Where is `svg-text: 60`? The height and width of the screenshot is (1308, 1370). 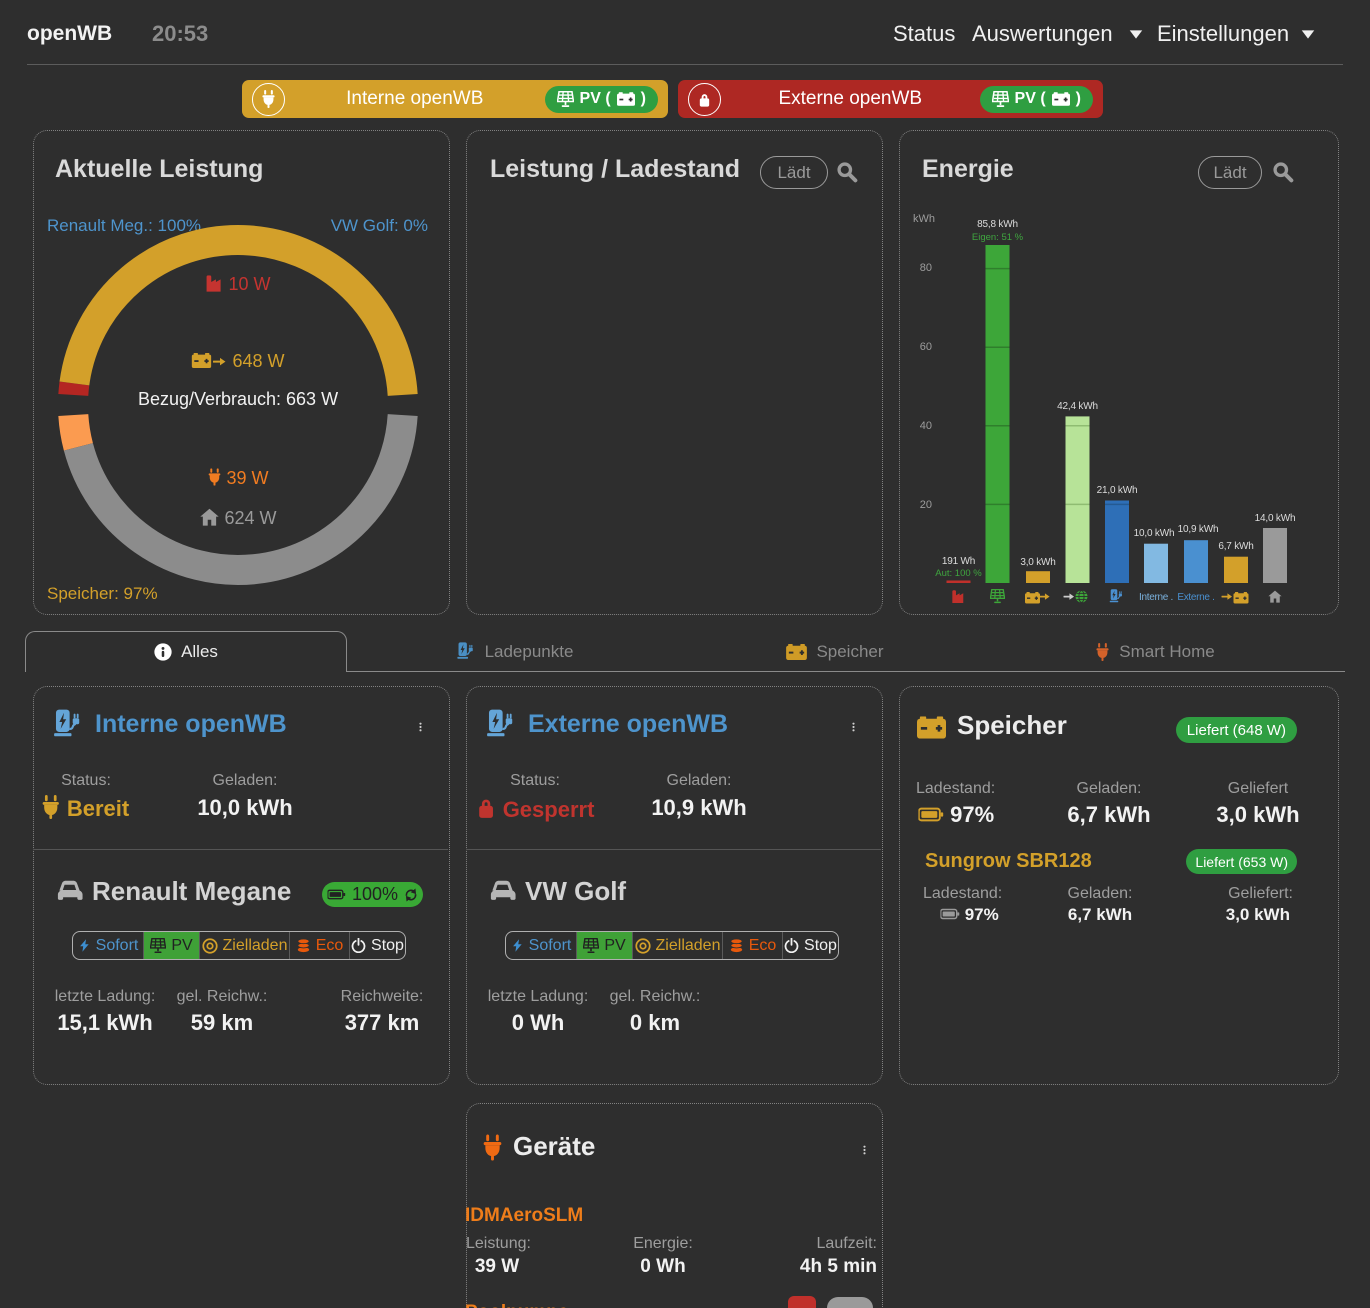
svg-text: 60 is located at coordinates (926, 347).